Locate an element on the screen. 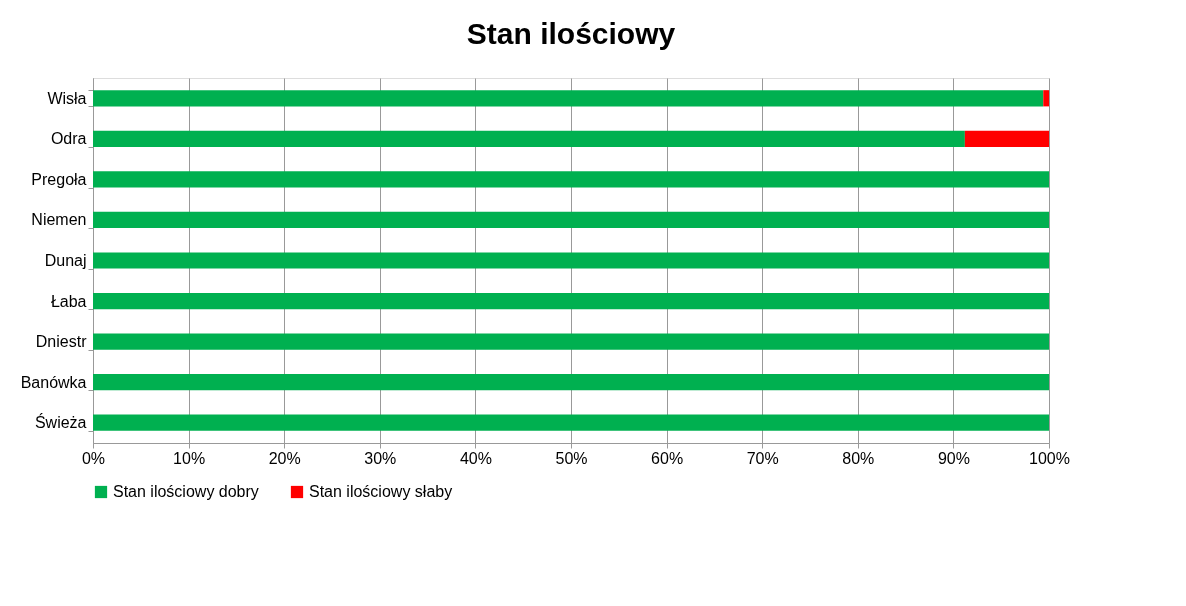 This screenshot has height=606, width=1186. x-tick-label: 30% is located at coordinates (380, 458).